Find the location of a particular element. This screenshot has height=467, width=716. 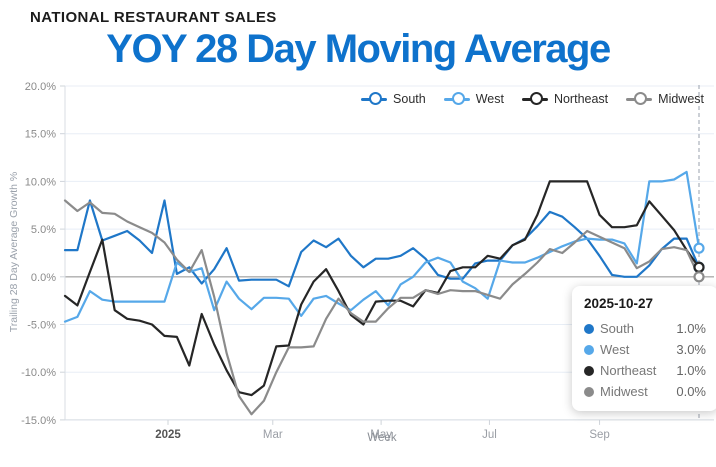

y-tick-label: -10.0% is located at coordinates (38, 373).